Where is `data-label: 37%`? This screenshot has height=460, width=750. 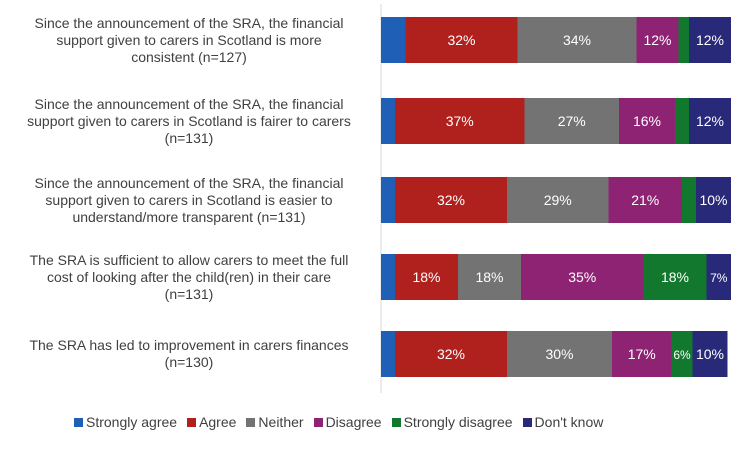
data-label: 37% is located at coordinates (460, 121).